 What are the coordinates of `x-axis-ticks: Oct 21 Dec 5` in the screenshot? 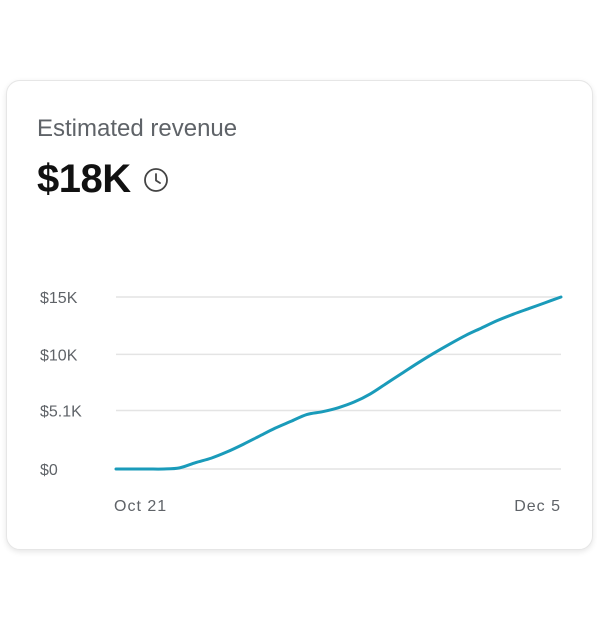 It's located at (337, 506).